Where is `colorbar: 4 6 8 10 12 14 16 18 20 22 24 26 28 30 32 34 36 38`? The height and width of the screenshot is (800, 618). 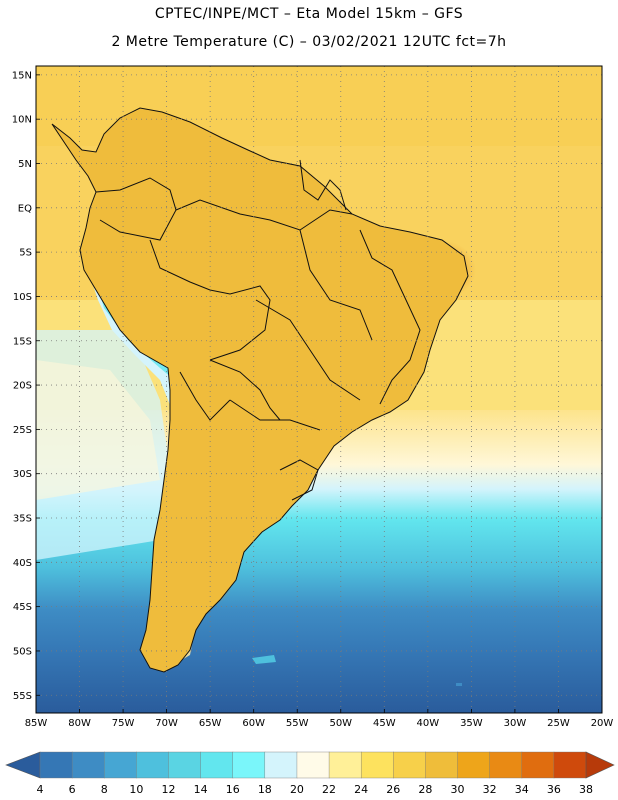
colorbar: 4 6 8 10 12 14 16 18 20 22 24 26 28 30 32 34 36 38 is located at coordinates (310, 773).